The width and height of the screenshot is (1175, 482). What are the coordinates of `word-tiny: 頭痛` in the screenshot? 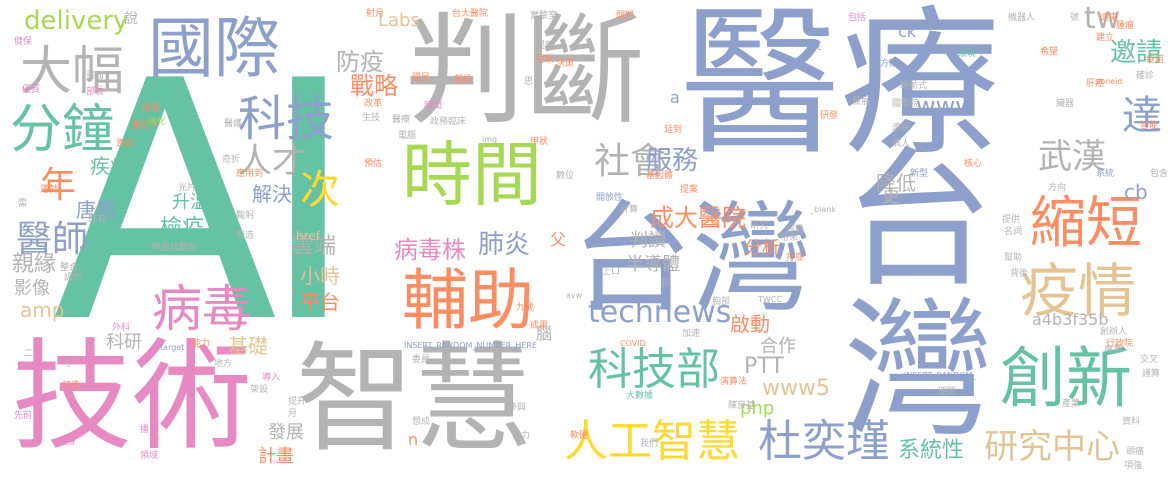 It's located at (1135, 452).